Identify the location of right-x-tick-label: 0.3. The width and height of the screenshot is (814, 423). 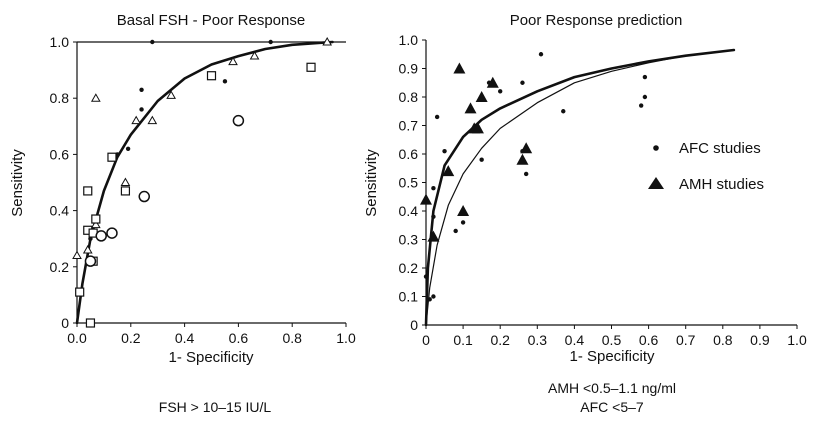
(538, 340).